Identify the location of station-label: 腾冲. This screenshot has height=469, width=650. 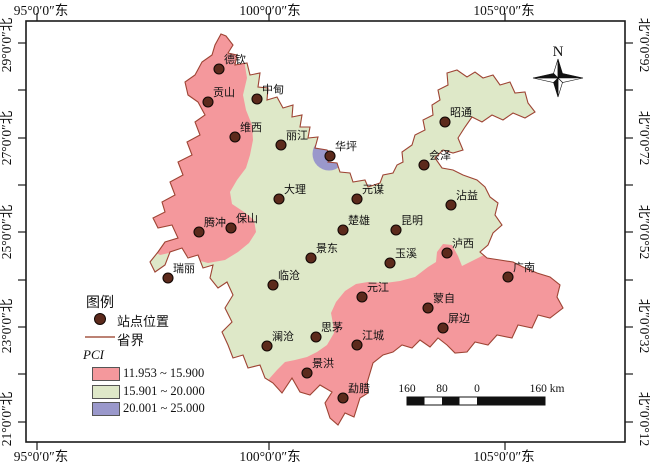
(215, 222).